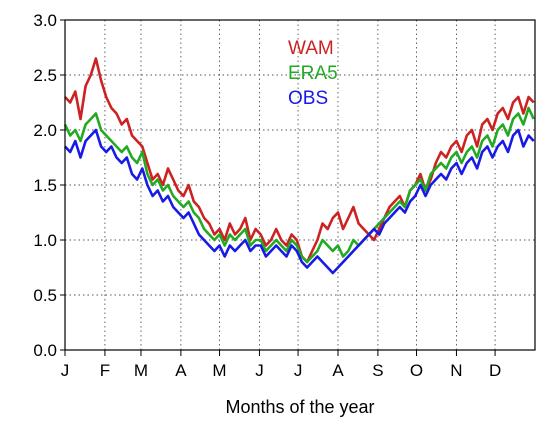 Image resolution: width=550 pixels, height=424 pixels. I want to click on legend: WAM ERA5 OBS, so click(313, 73).